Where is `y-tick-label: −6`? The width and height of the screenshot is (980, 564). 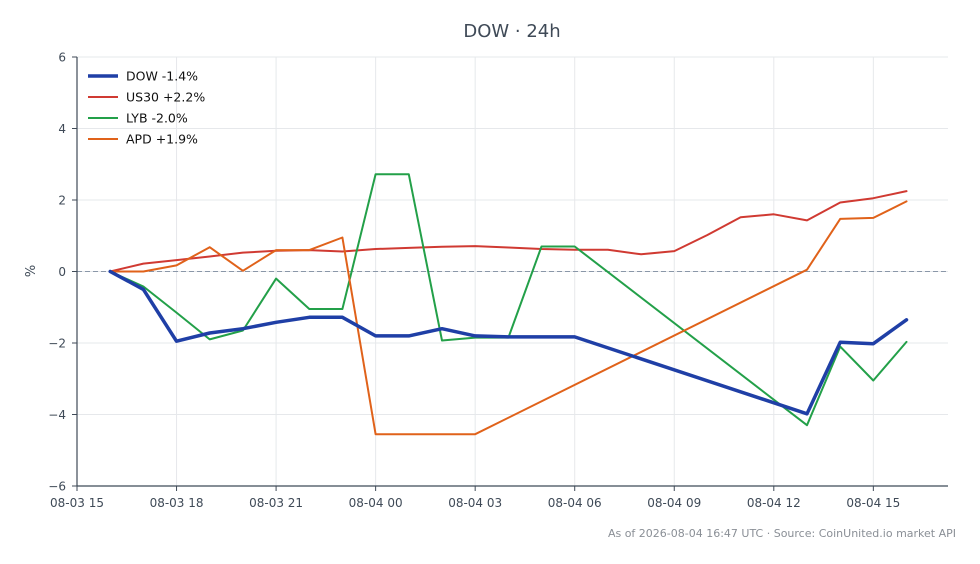
y-tick-label: −6 is located at coordinates (57, 487).